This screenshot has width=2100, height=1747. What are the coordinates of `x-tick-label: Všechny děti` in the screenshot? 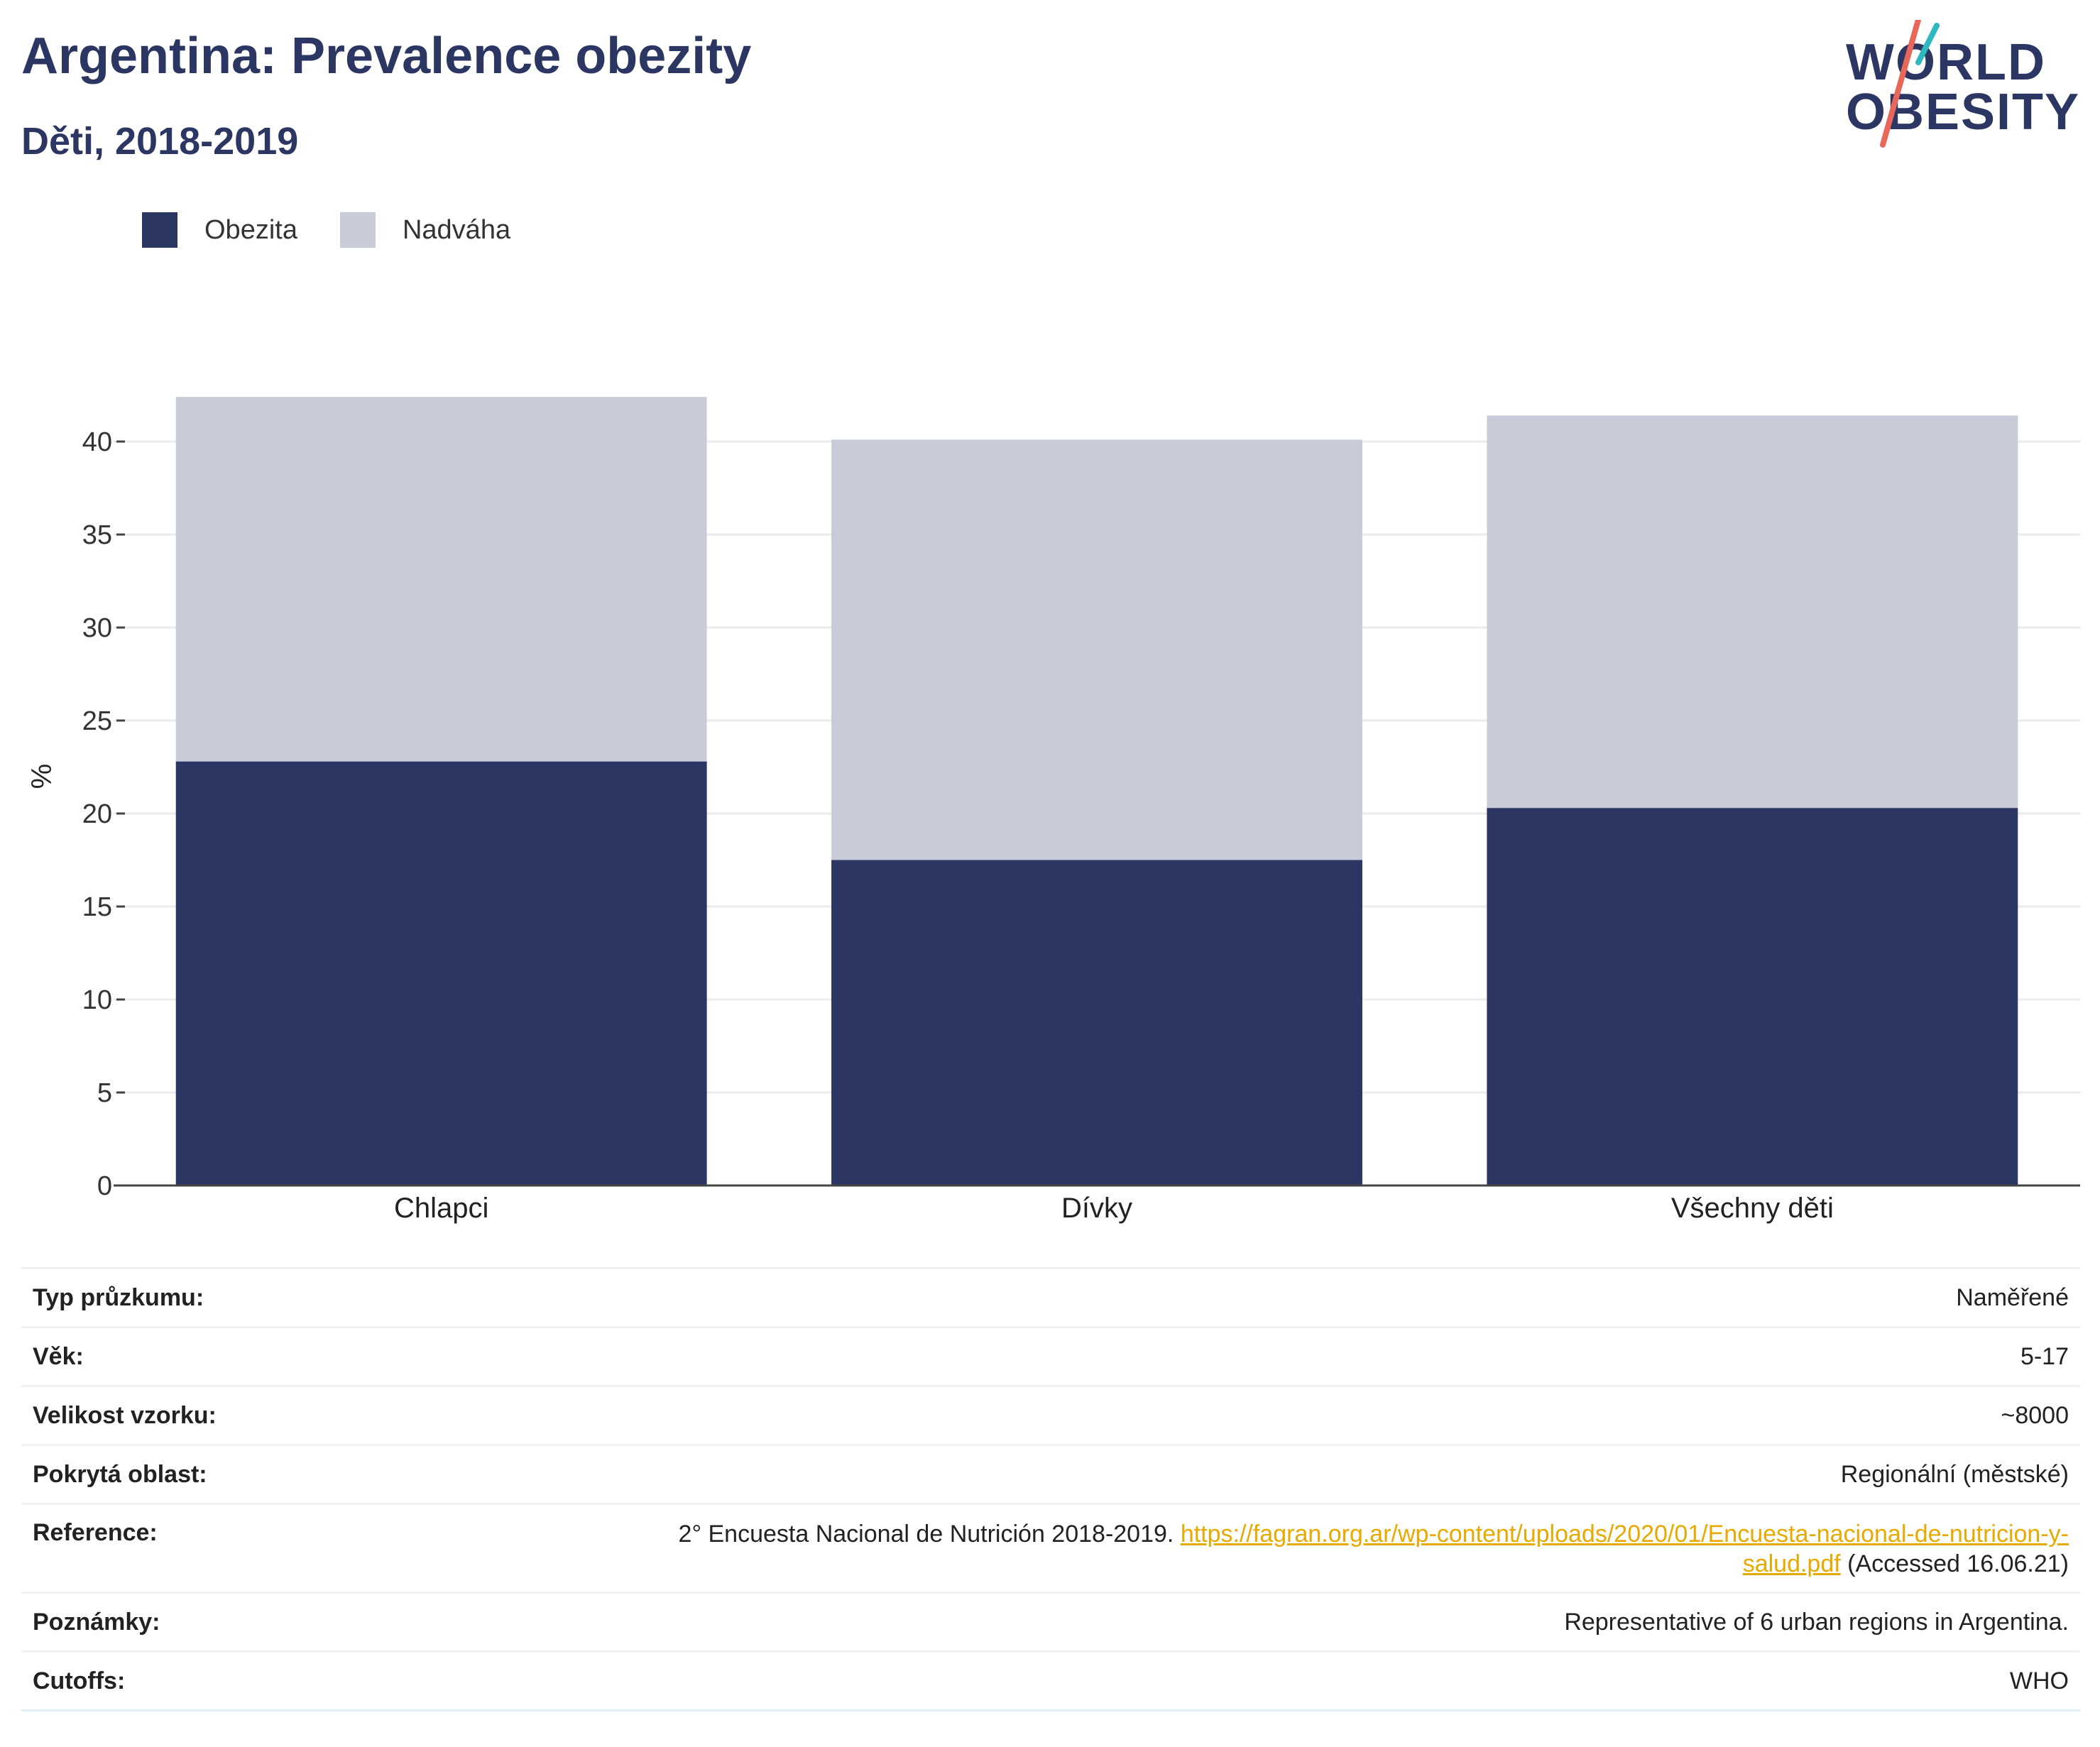 It's located at (1752, 1208).